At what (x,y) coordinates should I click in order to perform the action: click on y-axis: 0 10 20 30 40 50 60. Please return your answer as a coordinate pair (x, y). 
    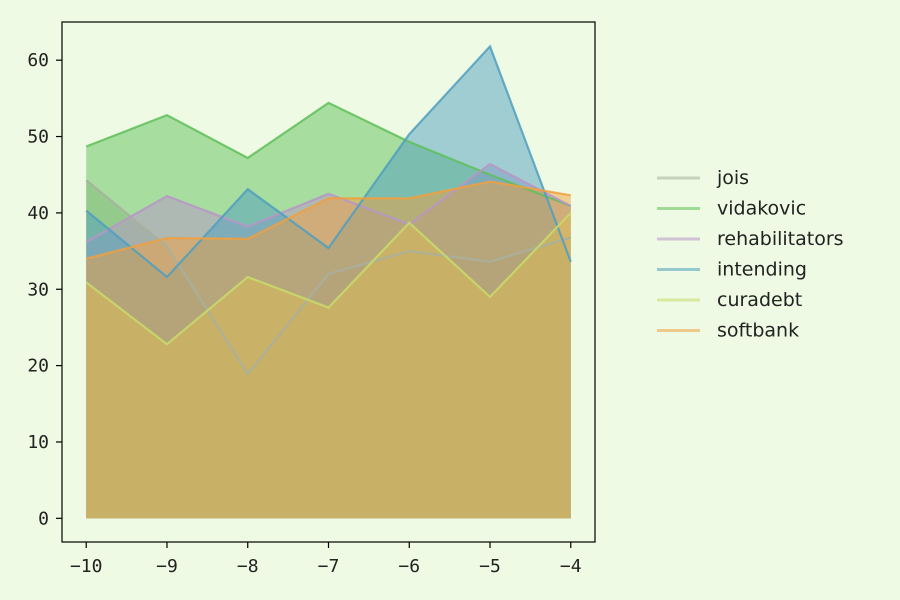
    Looking at the image, I should click on (44, 289).